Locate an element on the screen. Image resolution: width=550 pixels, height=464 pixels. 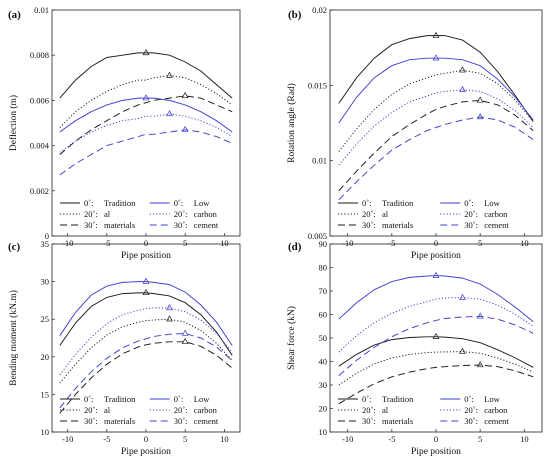
y-tick-label: 0.02 is located at coordinates (319, 10).